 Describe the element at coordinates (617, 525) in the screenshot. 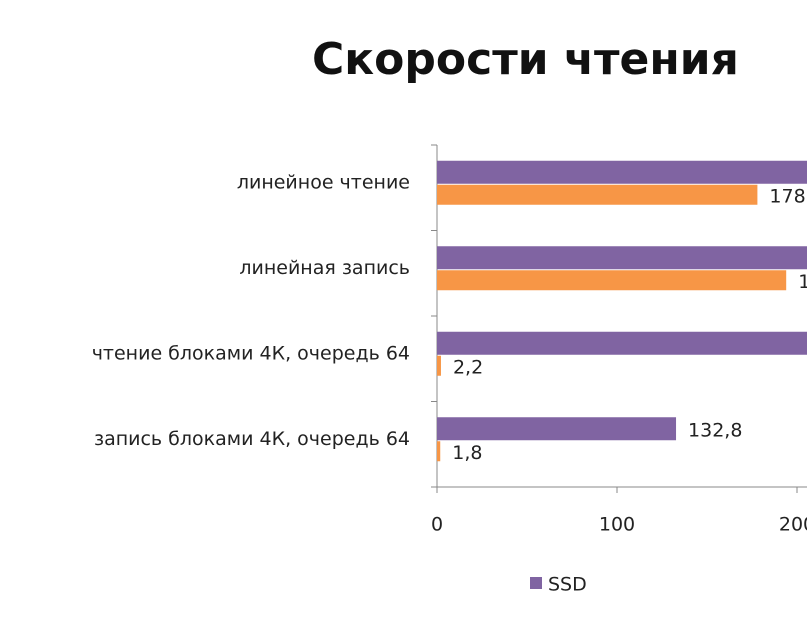

I see `x-tick-label: 100` at that location.